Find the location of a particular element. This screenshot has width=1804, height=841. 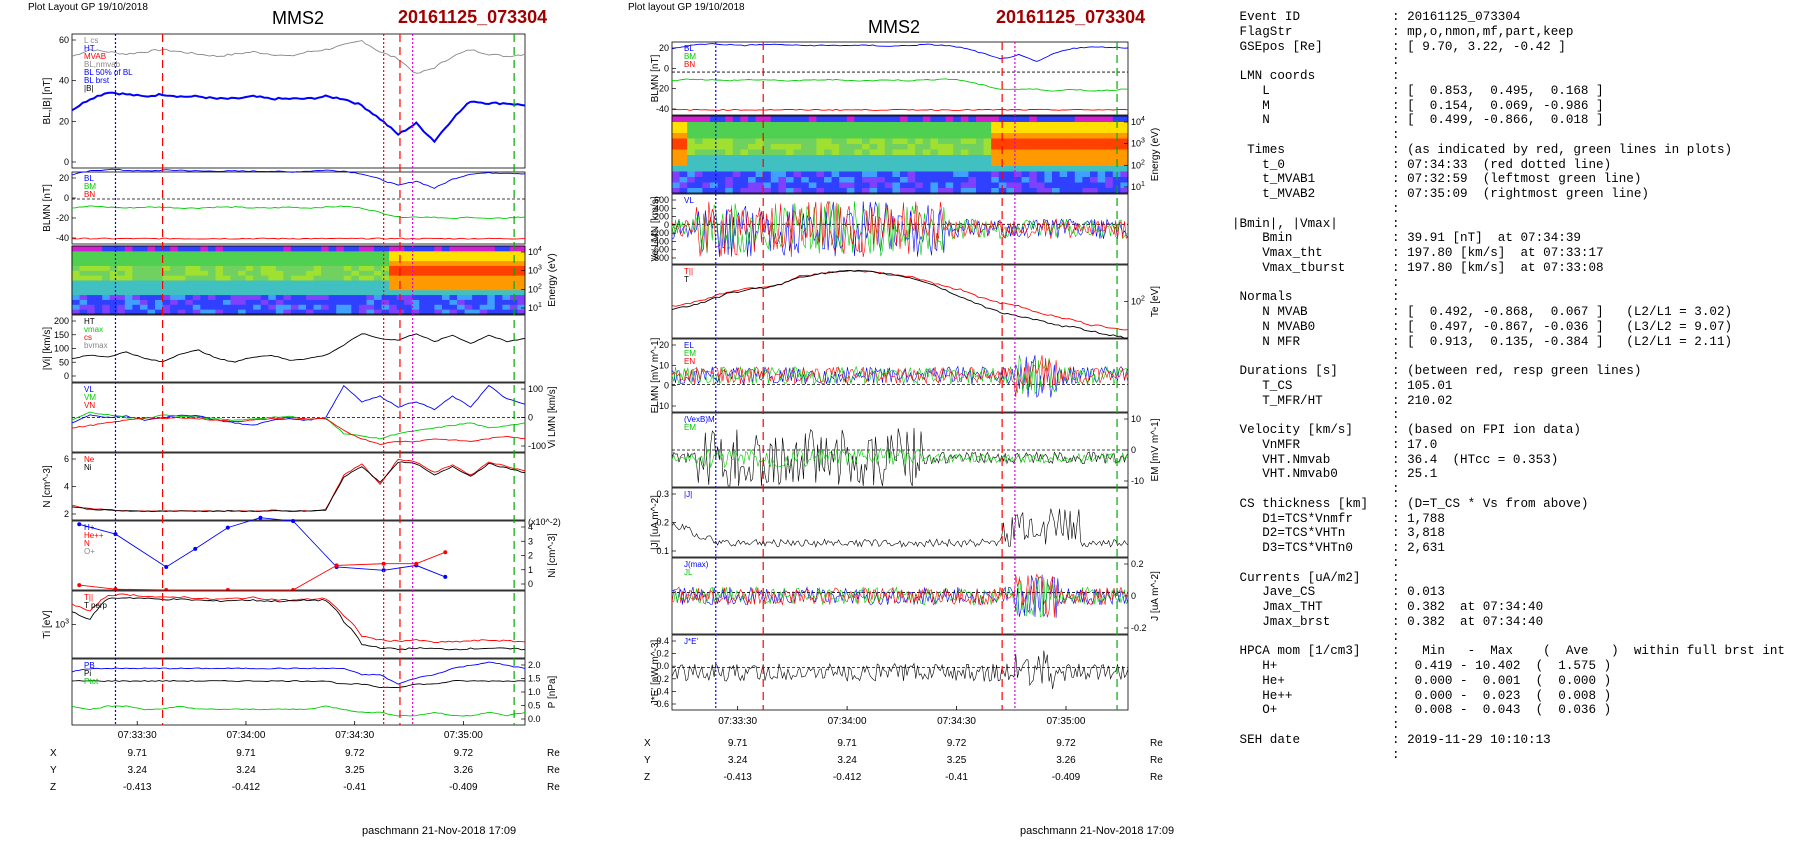

legend-entry: PB is located at coordinates (89, 665).